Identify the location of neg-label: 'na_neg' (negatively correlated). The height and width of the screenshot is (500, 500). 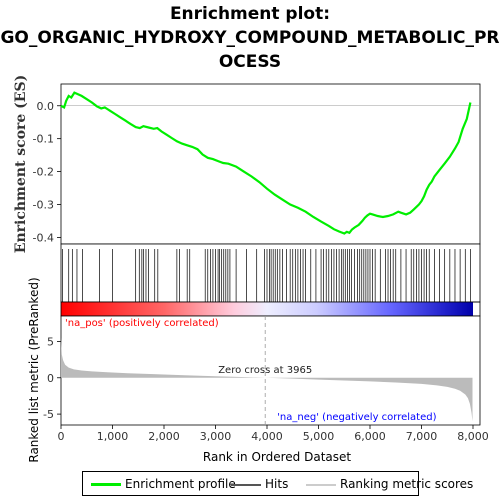
(356, 417).